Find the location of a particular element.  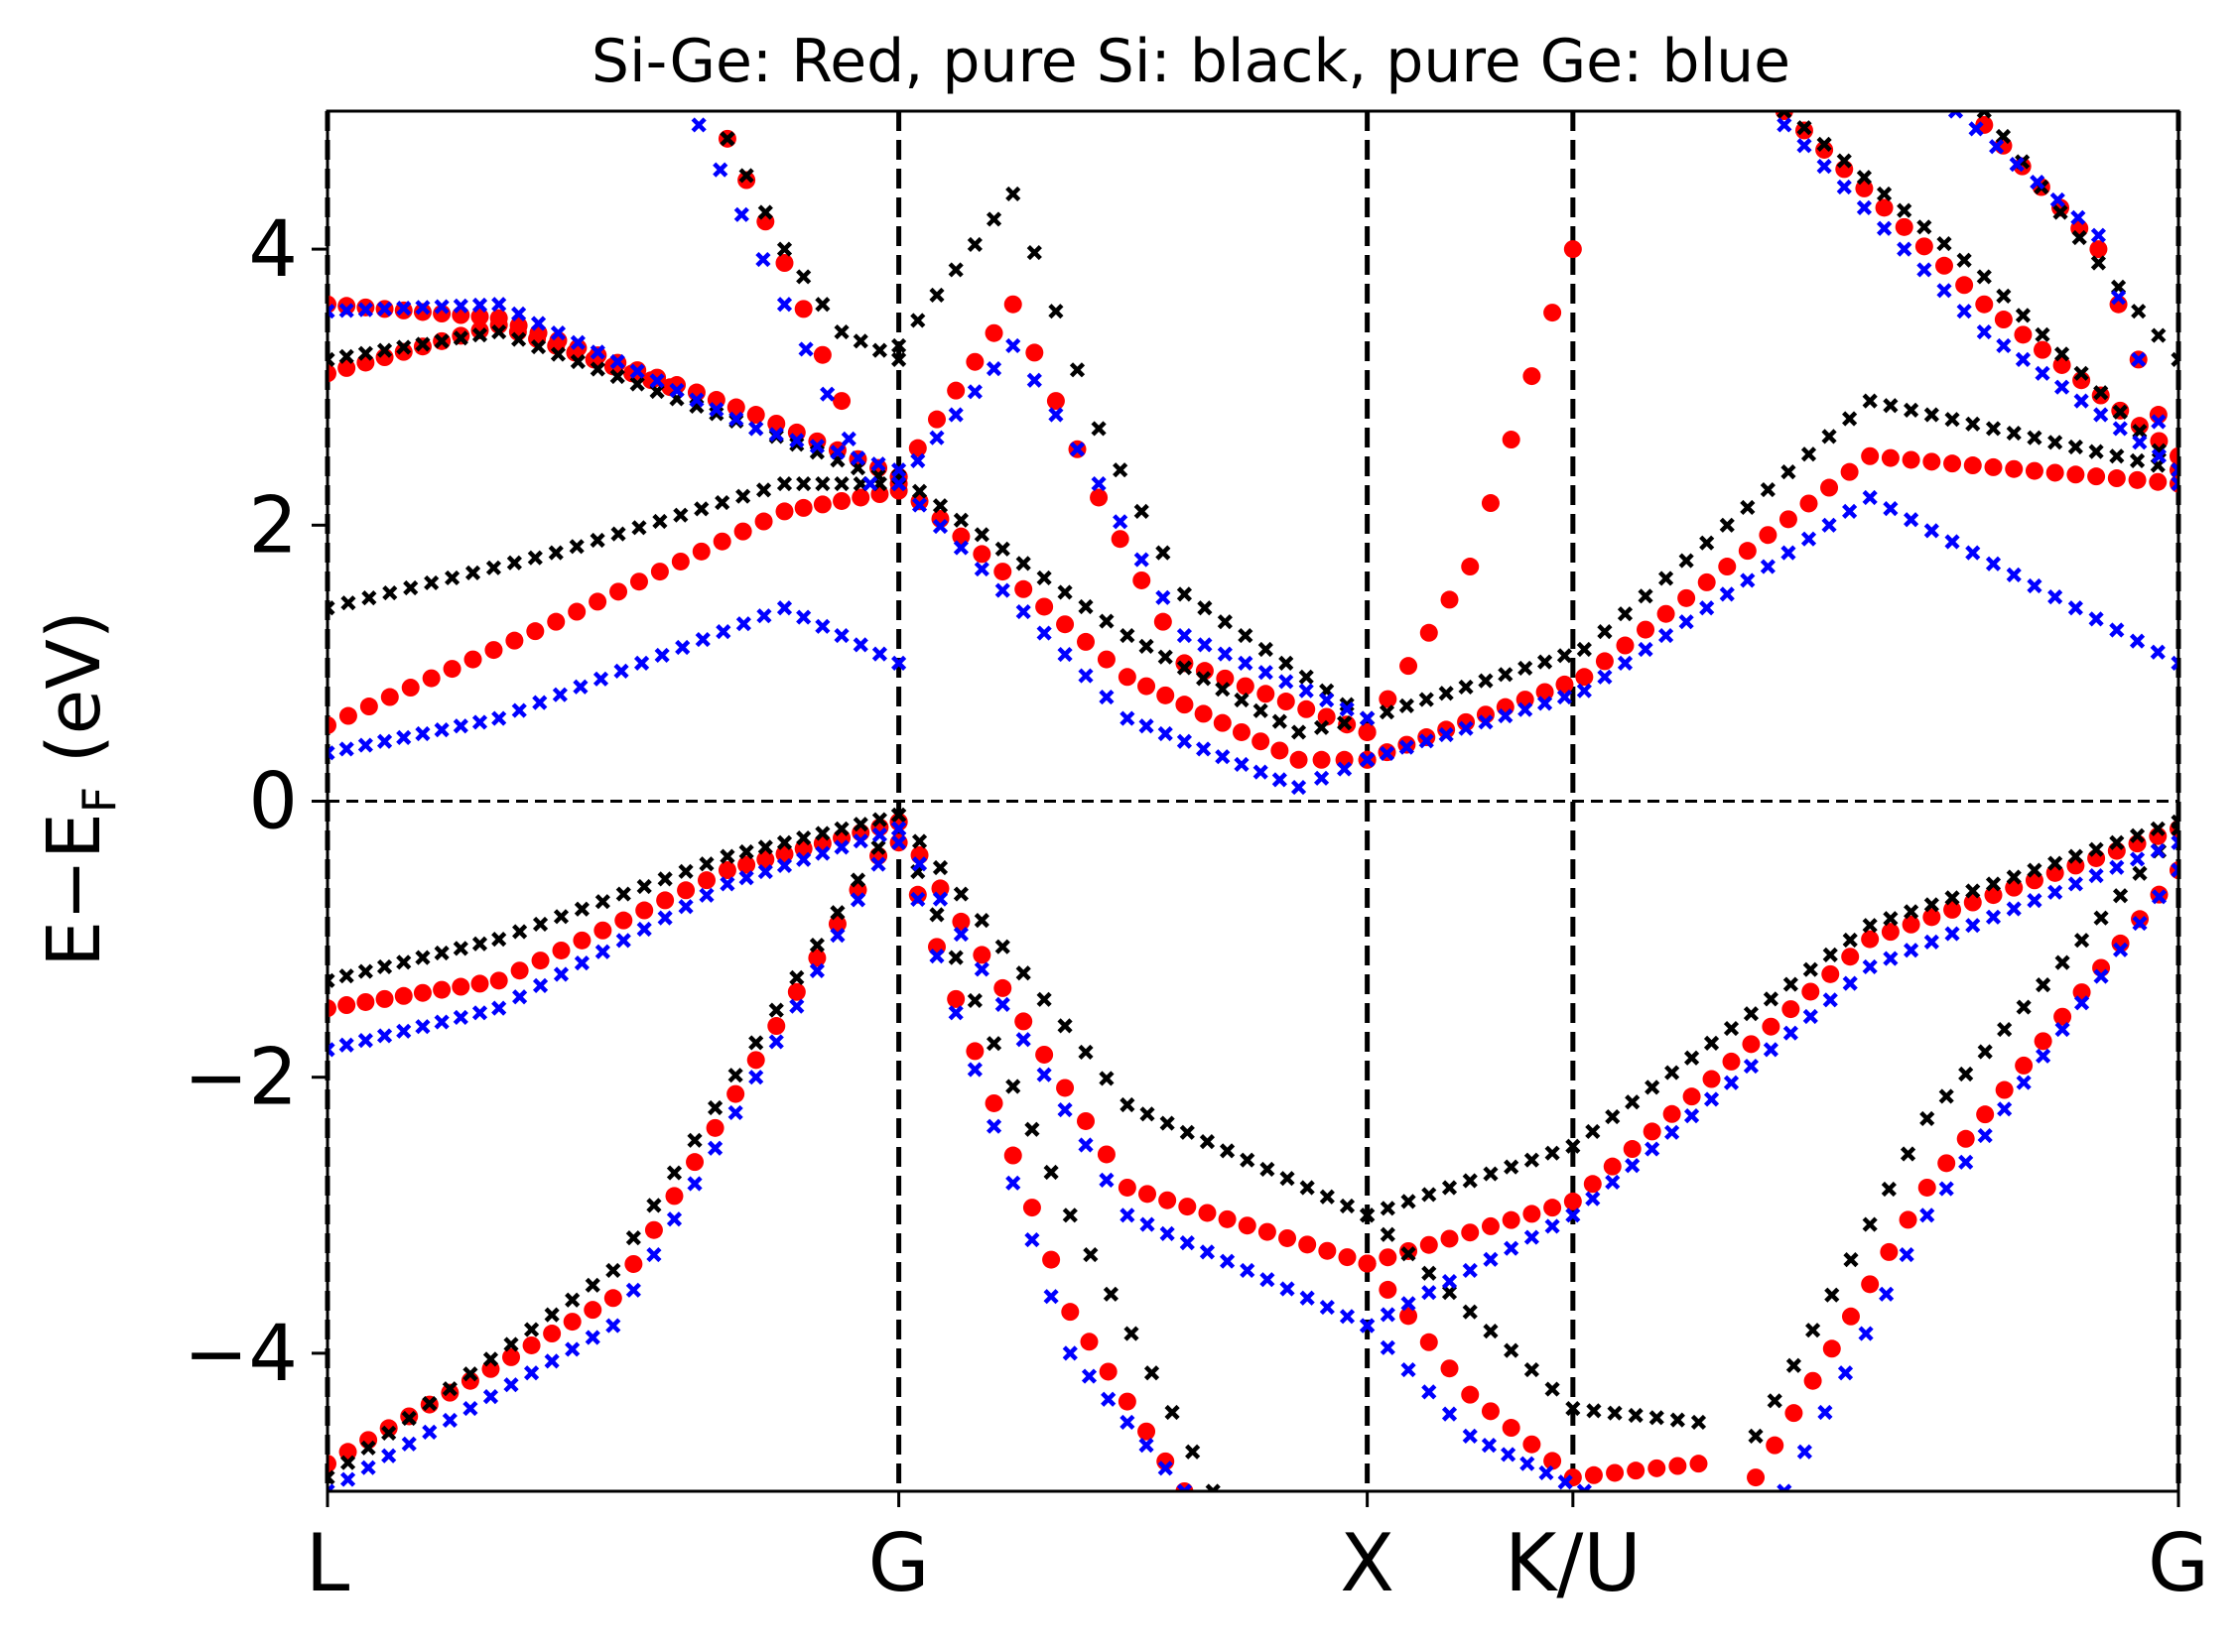

band-point-s1-b6 is located at coordinates (1051, 1172).